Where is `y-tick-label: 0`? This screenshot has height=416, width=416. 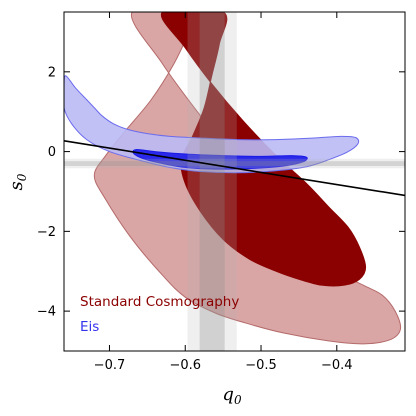 y-tick-label: 0 is located at coordinates (52, 152).